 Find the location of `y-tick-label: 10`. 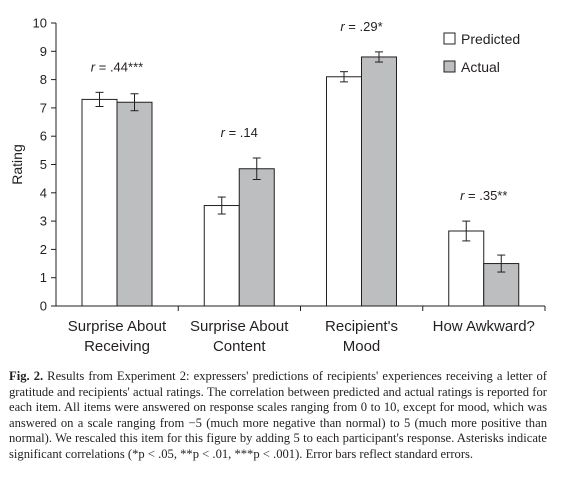

y-tick-label: 10 is located at coordinates (40, 23).